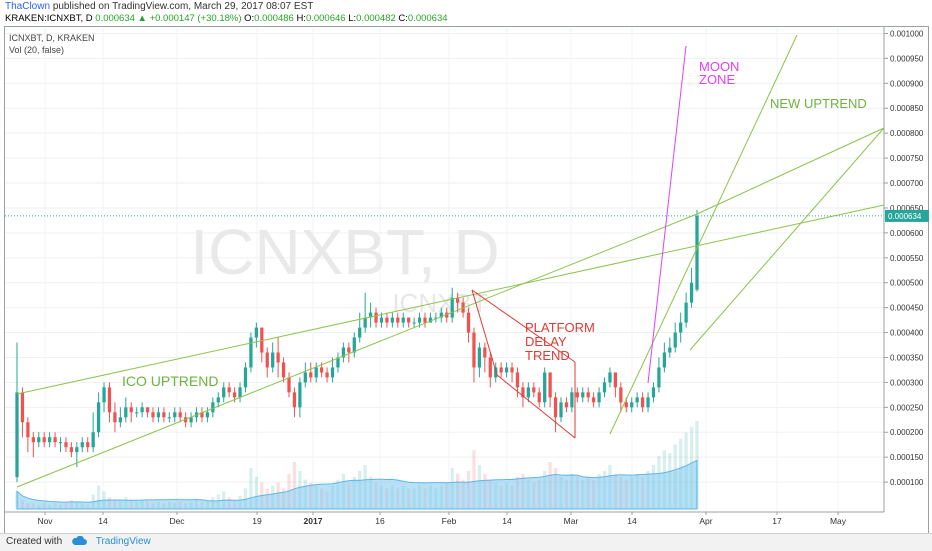 The height and width of the screenshot is (551, 932). What do you see at coordinates (36, 50) in the screenshot?
I see `legend-volume: Vol (20, false)` at bounding box center [36, 50].